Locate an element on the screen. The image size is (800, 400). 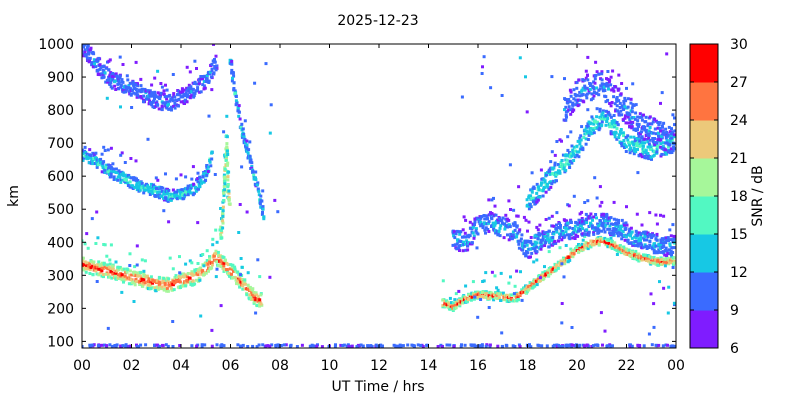
y-tick-label: 400 is located at coordinates (60, 243).